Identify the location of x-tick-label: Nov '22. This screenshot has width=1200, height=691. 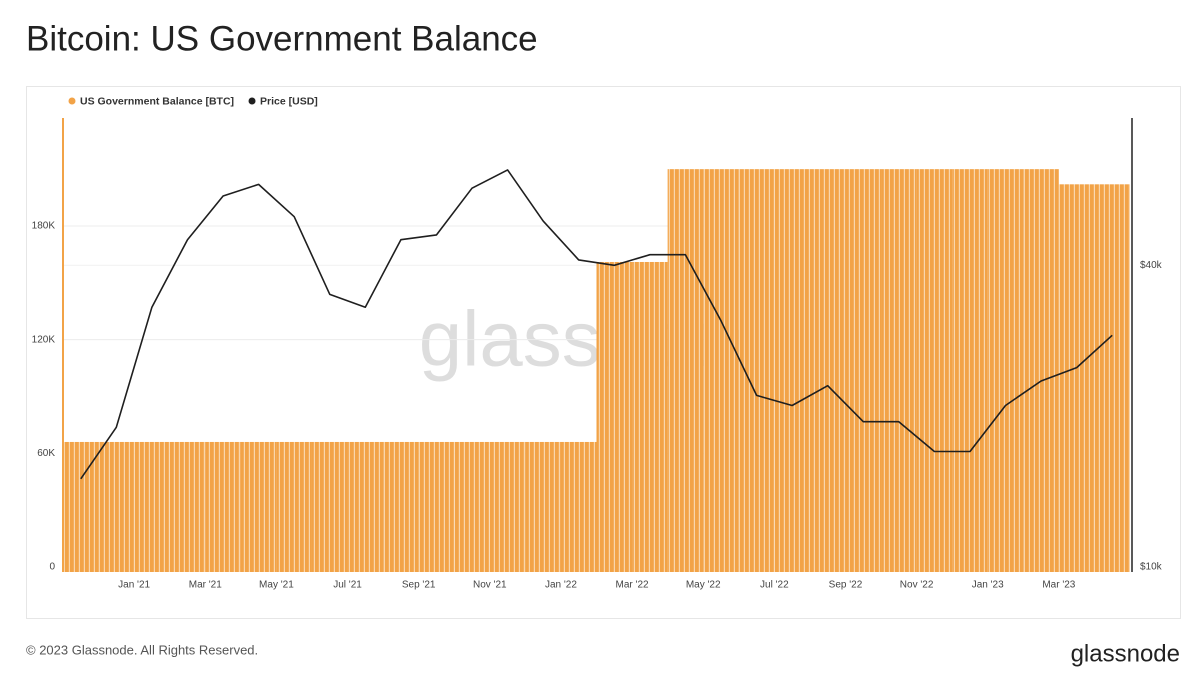
(917, 585).